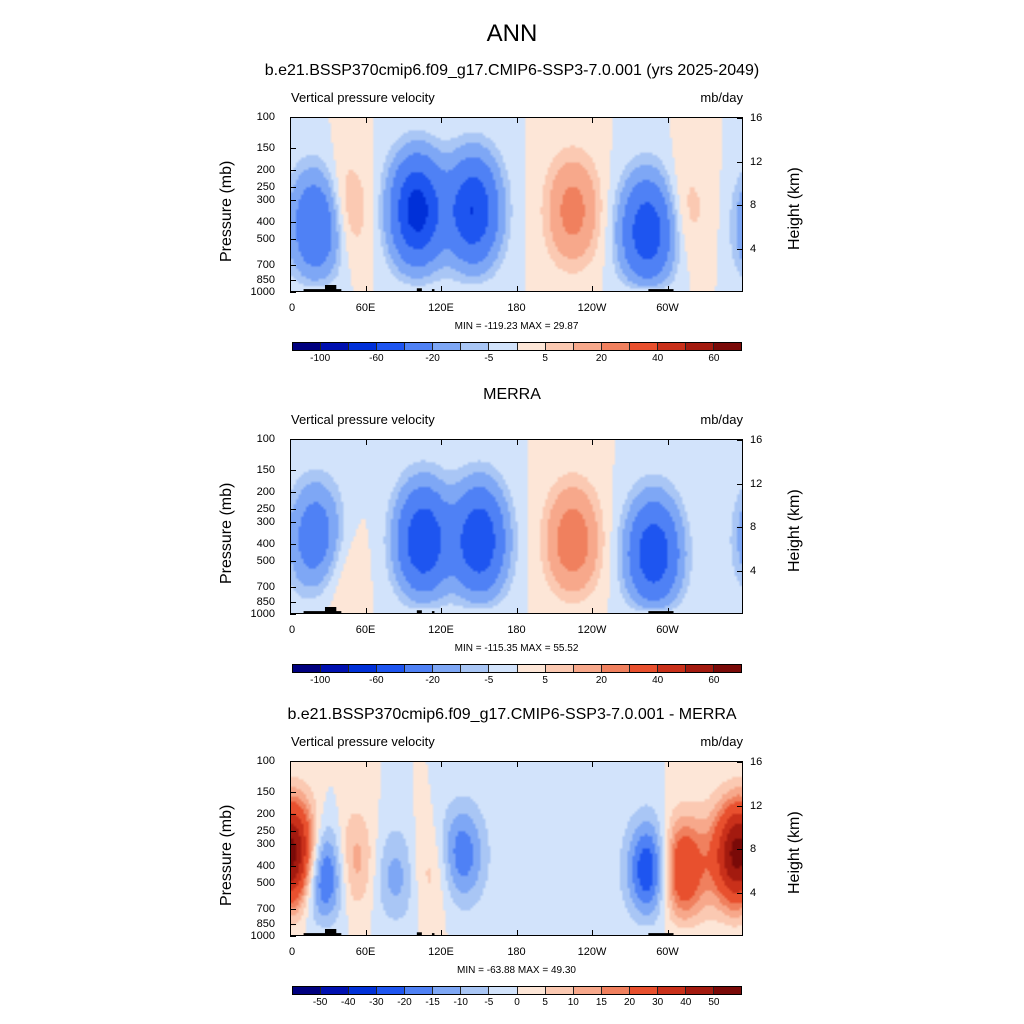 Image resolution: width=1024 pixels, height=1024 pixels. I want to click on longitude-tick-label: 60W, so click(667, 952).